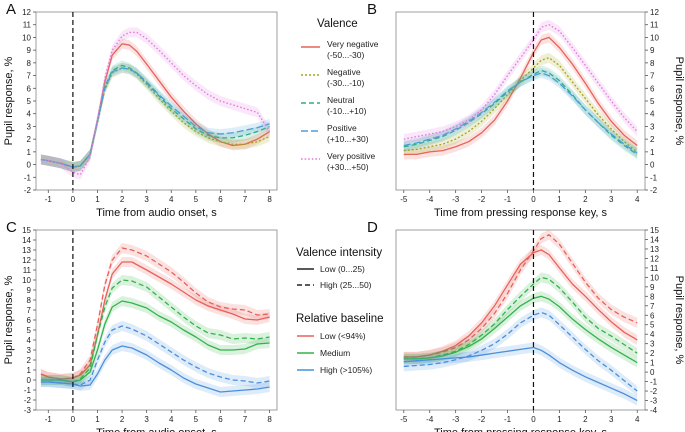  I want to click on legend-label: Medium, so click(335, 353).